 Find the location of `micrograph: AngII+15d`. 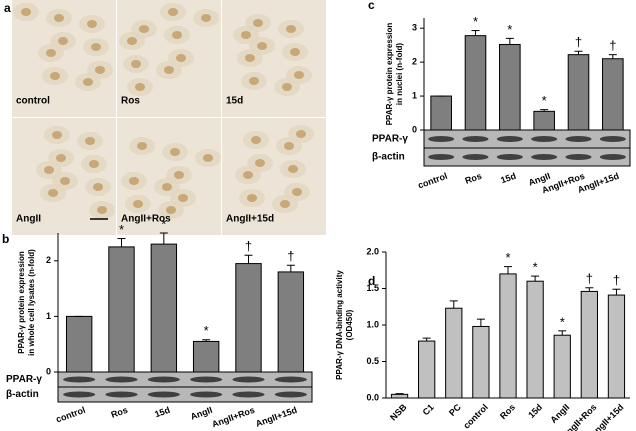

micrograph: AngII+15d is located at coordinates (274, 176).